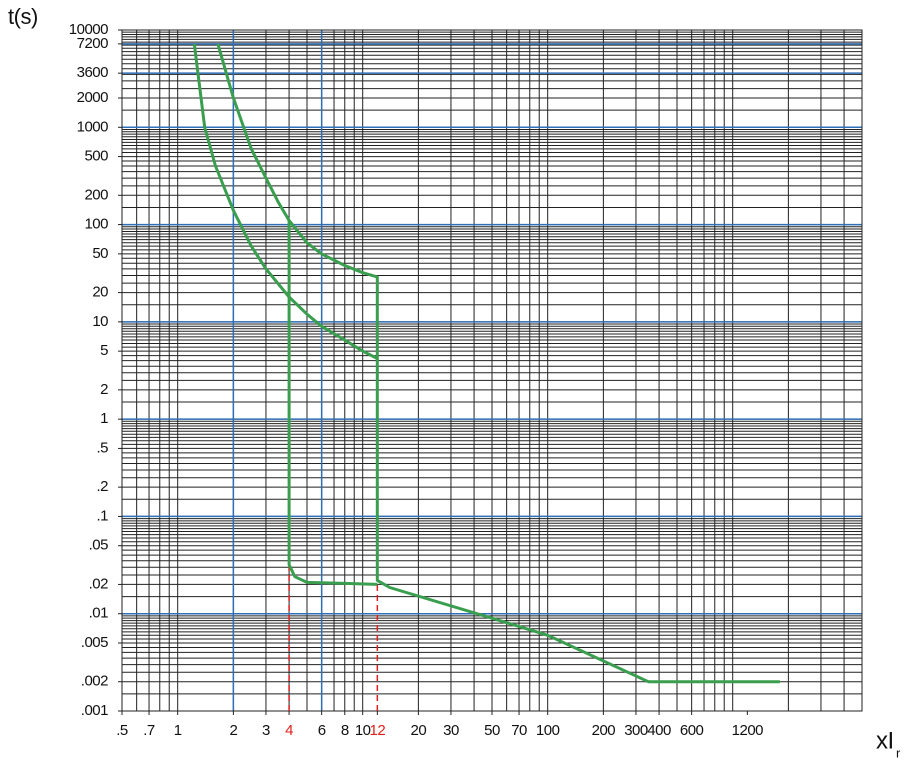  What do you see at coordinates (492, 730) in the screenshot?
I see `x-tick-label: 50` at bounding box center [492, 730].